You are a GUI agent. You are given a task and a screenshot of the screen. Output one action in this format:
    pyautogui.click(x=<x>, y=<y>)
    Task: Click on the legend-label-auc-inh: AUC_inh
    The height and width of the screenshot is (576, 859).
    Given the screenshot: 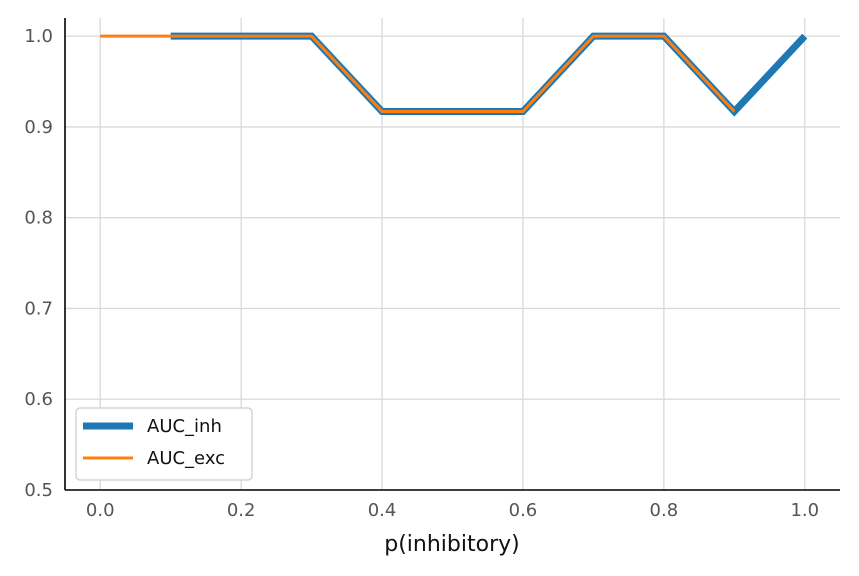 What is the action you would take?
    pyautogui.click(x=184, y=426)
    